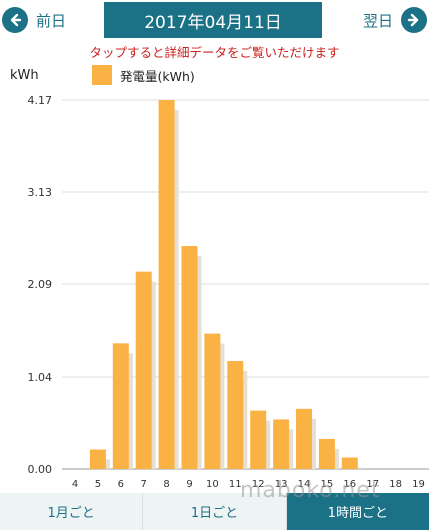 The image size is (429, 530). I want to click on y-tick-label: 0.00, so click(40, 469).